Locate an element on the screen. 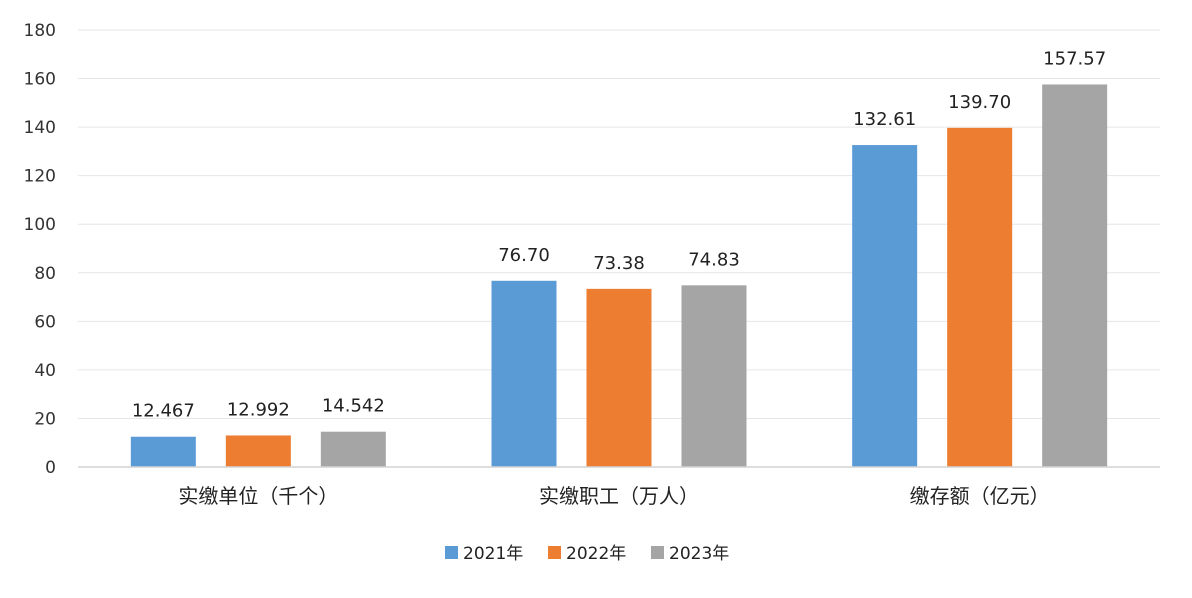 Image resolution: width=1192 pixels, height=598 pixels. x-axis-category-labels: 实缴单位（千个） 实缴职工（万人） 缴存额（亿元） is located at coordinates (613, 496).